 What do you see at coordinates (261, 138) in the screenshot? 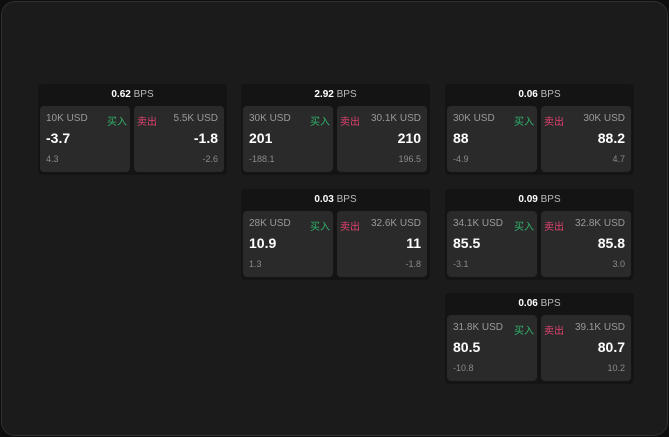
I see `buy-price: 201` at bounding box center [261, 138].